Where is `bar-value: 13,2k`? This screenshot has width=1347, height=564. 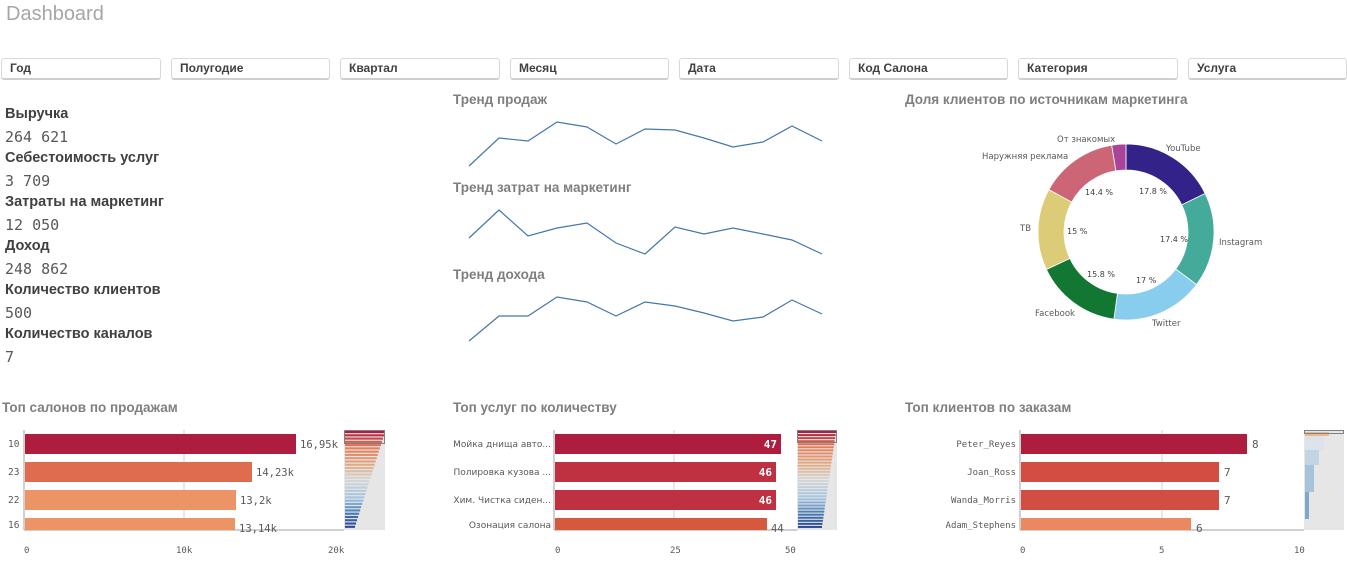 bar-value: 13,2k is located at coordinates (256, 501).